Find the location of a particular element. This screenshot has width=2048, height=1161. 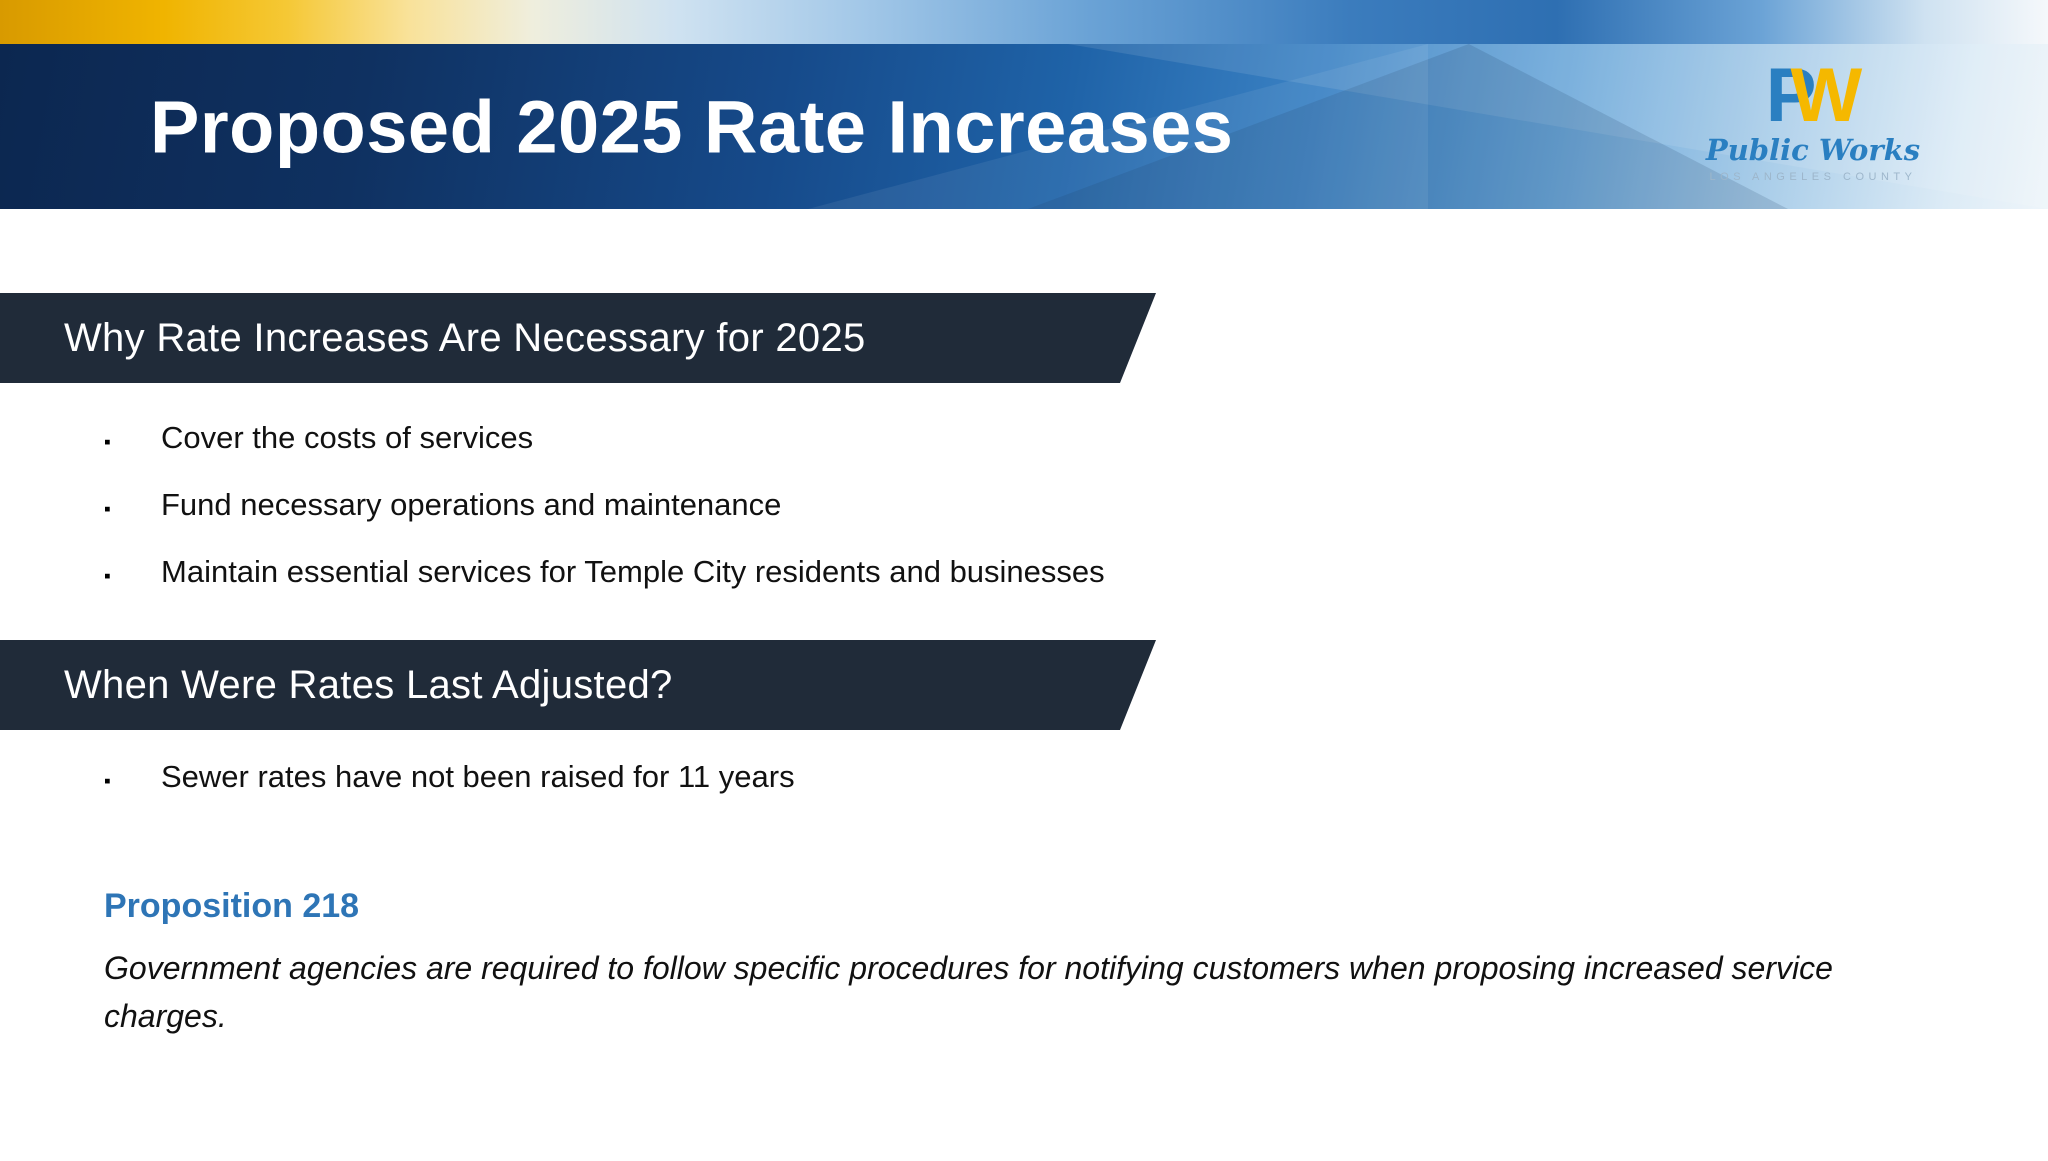

bullet-text: Cover the costs of services is located at coordinates (347, 437).